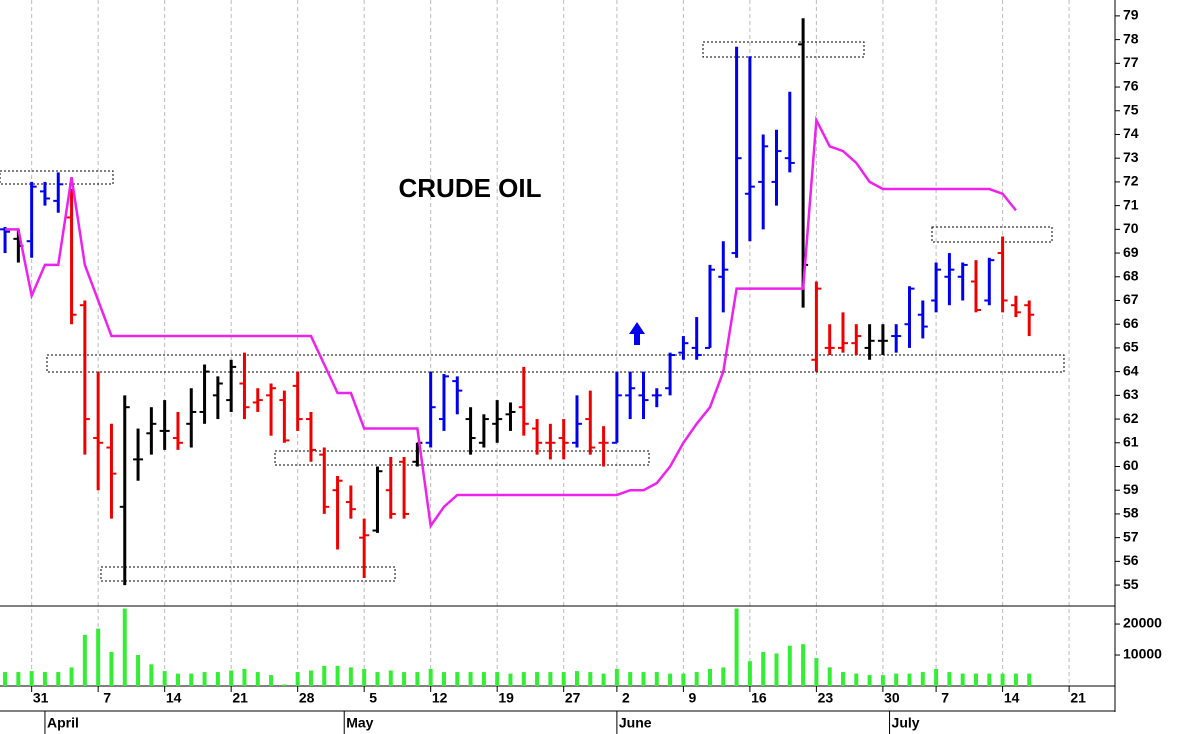 The height and width of the screenshot is (734, 1185). What do you see at coordinates (1131, 584) in the screenshot?
I see `y-tick-label: 55` at bounding box center [1131, 584].